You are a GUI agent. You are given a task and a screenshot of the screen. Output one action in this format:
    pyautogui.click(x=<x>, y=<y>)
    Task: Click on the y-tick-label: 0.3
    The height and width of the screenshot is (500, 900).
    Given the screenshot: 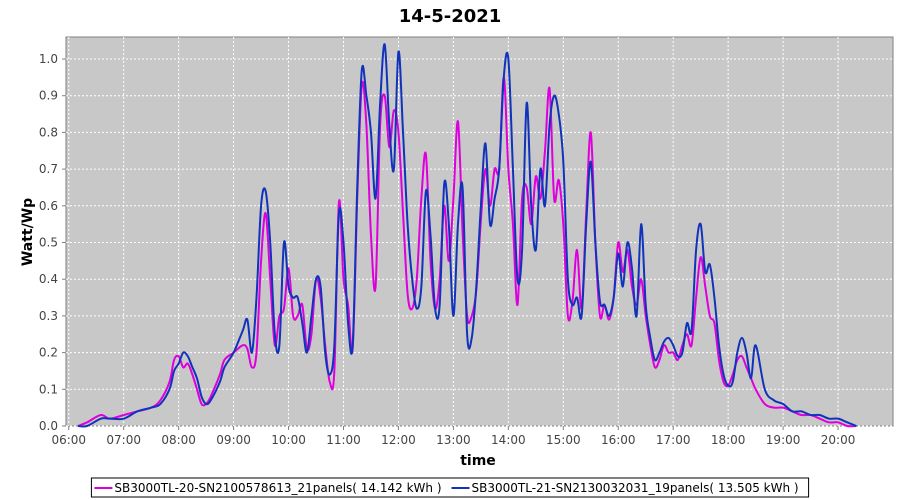 What is the action you would take?
    pyautogui.click(x=48, y=316)
    